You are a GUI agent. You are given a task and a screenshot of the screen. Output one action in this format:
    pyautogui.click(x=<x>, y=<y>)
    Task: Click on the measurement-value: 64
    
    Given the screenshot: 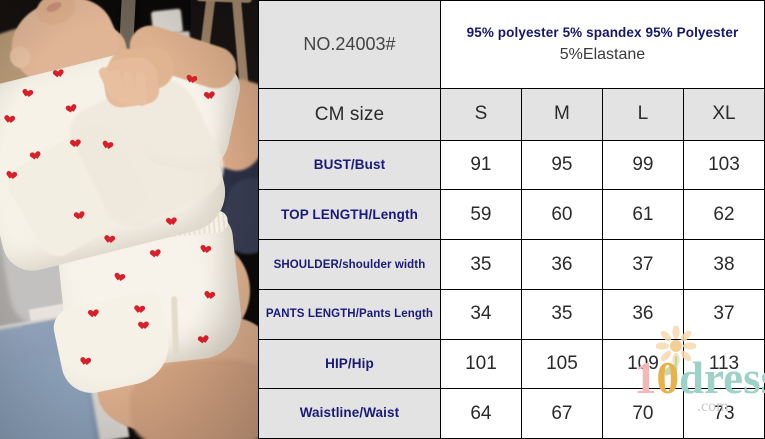 What is the action you would take?
    pyautogui.click(x=480, y=413)
    